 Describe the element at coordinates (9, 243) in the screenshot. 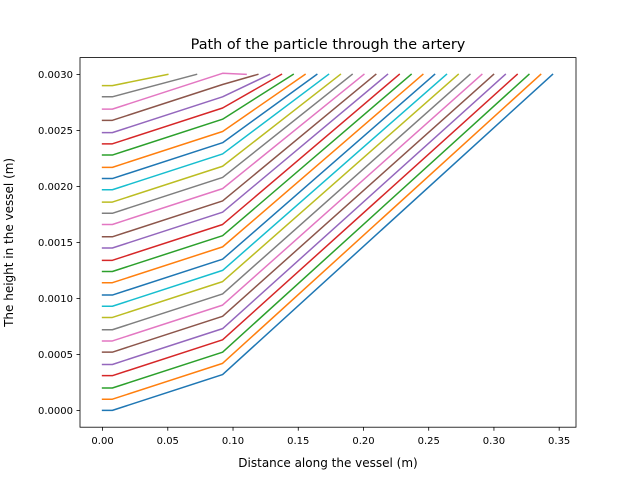

I see `y-axis-label: The height in the vessel (m)` at that location.